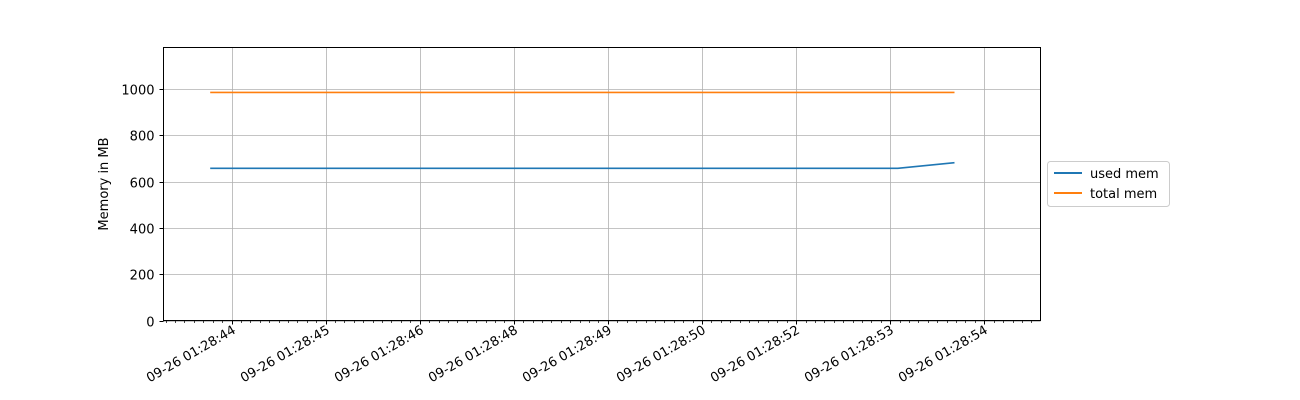  What do you see at coordinates (142, 276) in the screenshot?
I see `y-tick-label: 200` at bounding box center [142, 276].